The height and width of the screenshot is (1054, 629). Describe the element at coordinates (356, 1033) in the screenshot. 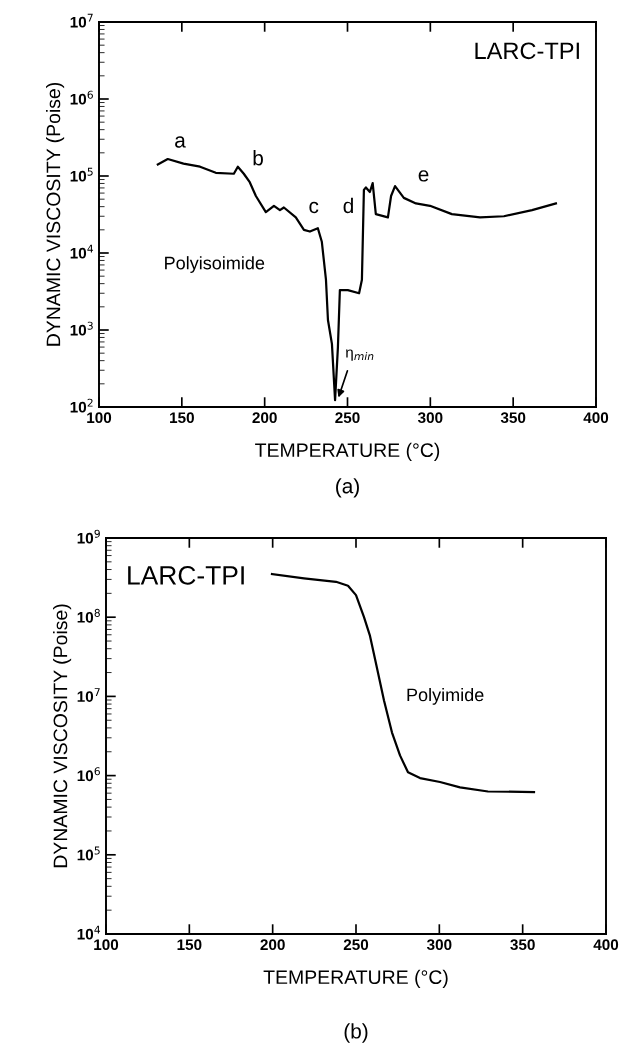

I see `text: (b)` at that location.